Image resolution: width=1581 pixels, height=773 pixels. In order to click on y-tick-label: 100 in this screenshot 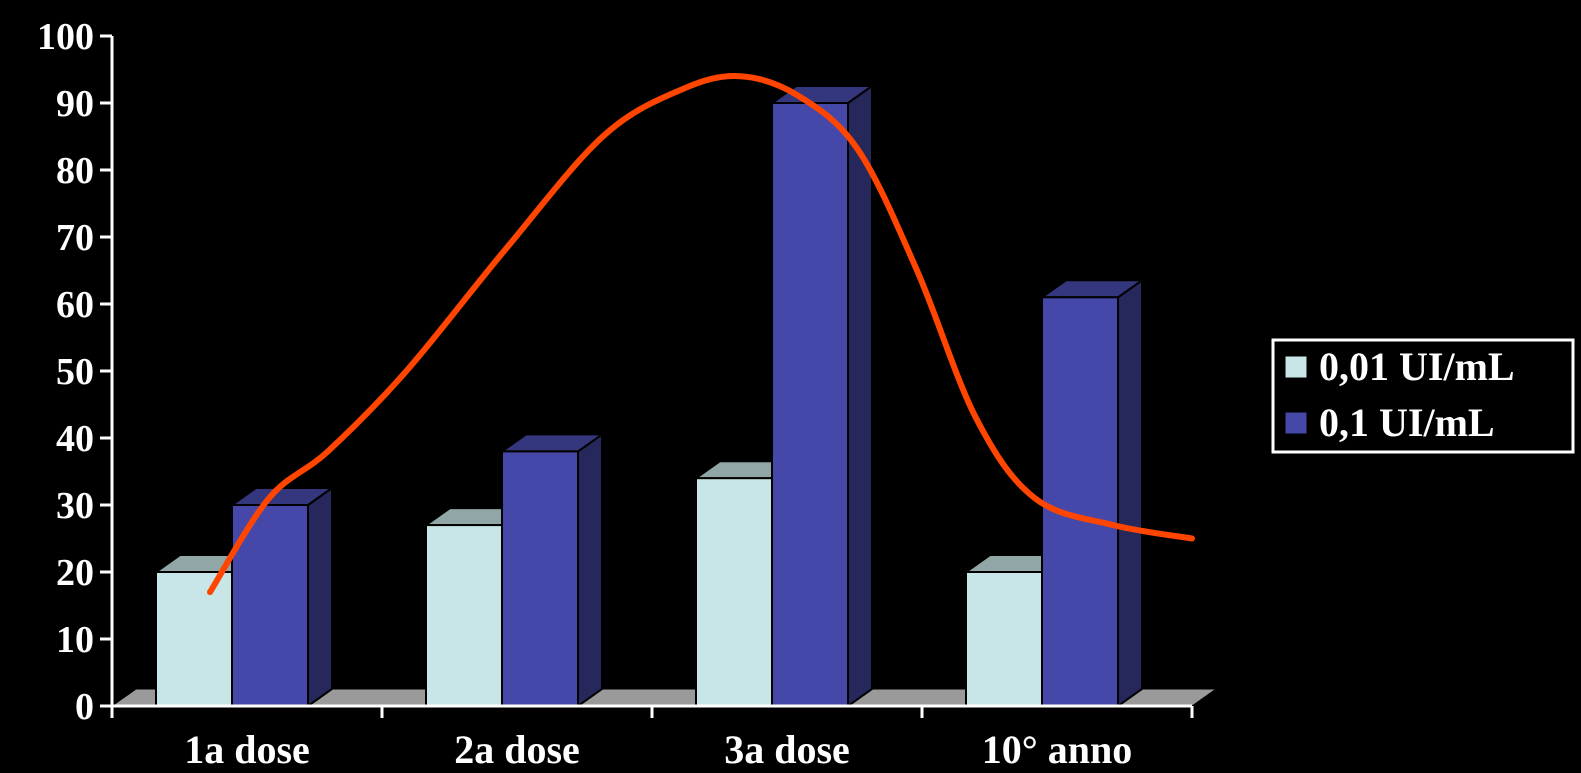, I will do `click(65, 37)`.